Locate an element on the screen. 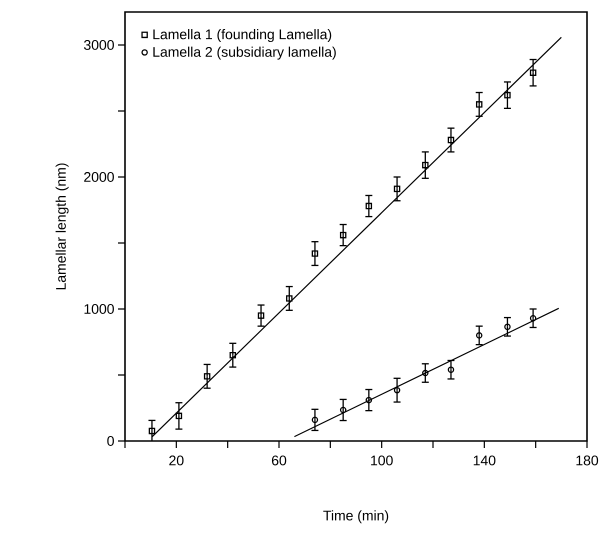 The image size is (615, 551). x-tick-label: 180 is located at coordinates (587, 461).